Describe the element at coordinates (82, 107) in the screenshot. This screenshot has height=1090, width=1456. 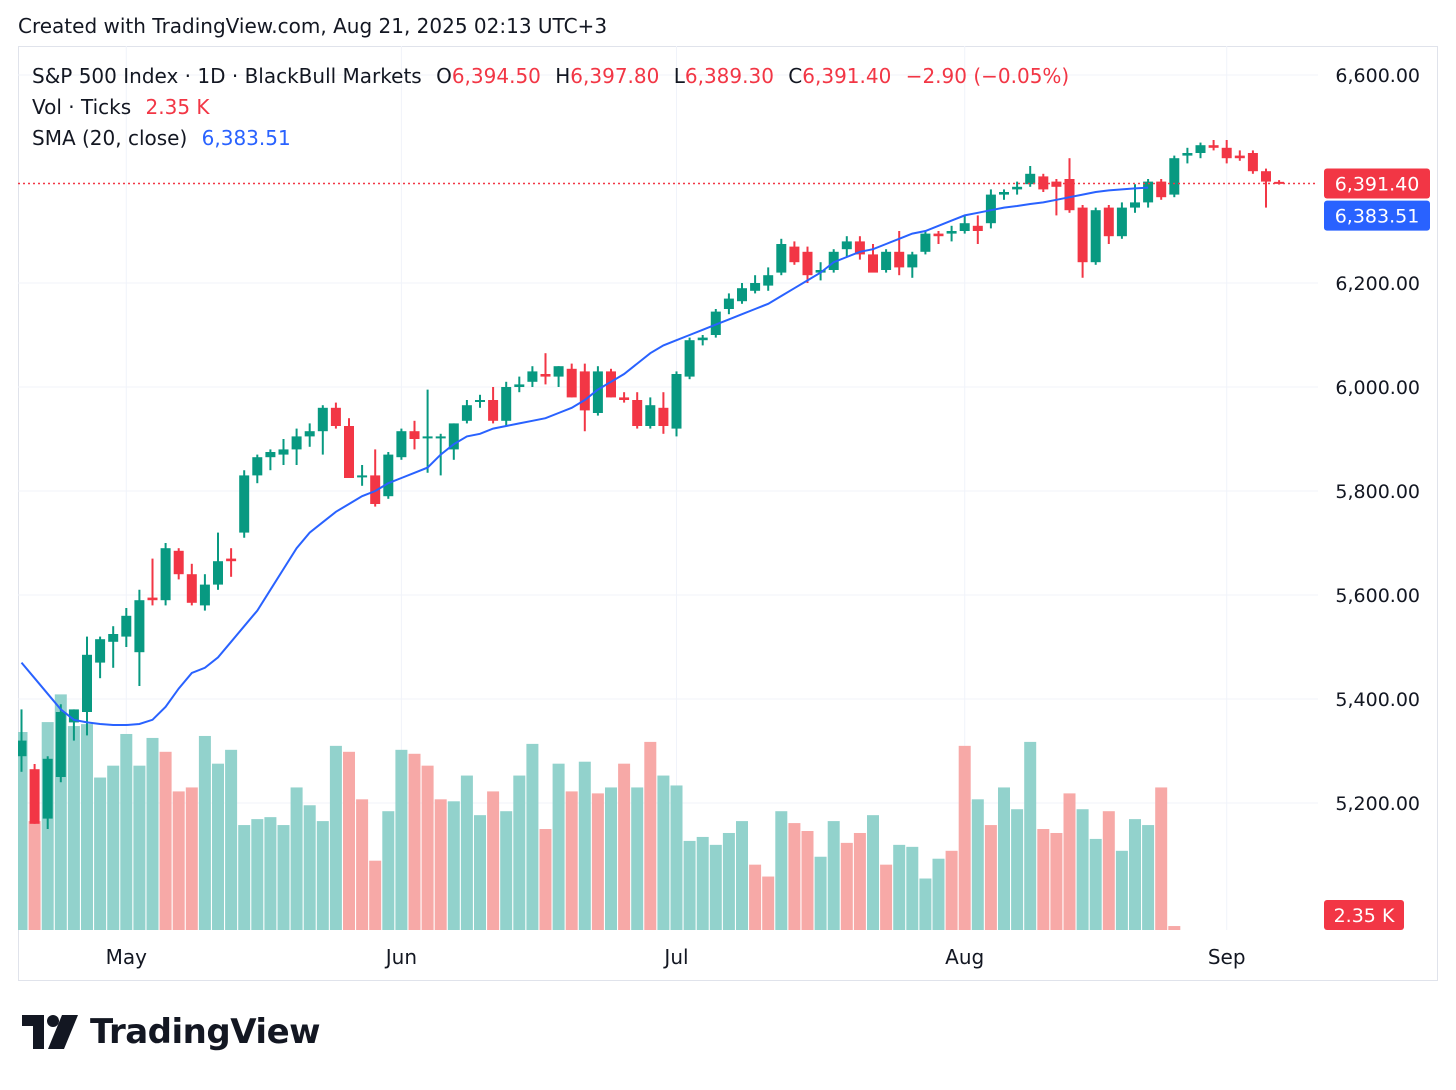
I see `volume-label: Vol · Ticks` at that location.